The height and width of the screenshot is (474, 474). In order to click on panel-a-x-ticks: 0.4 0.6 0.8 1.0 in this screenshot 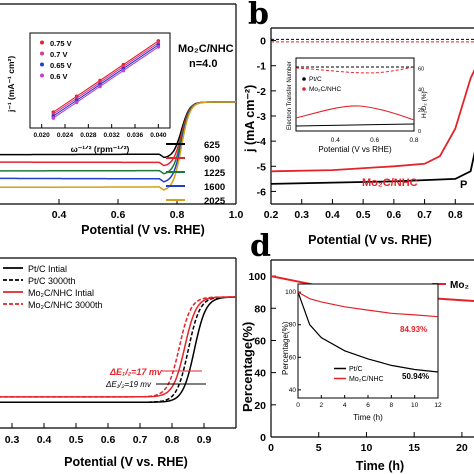, I will do `click(148, 210)`.